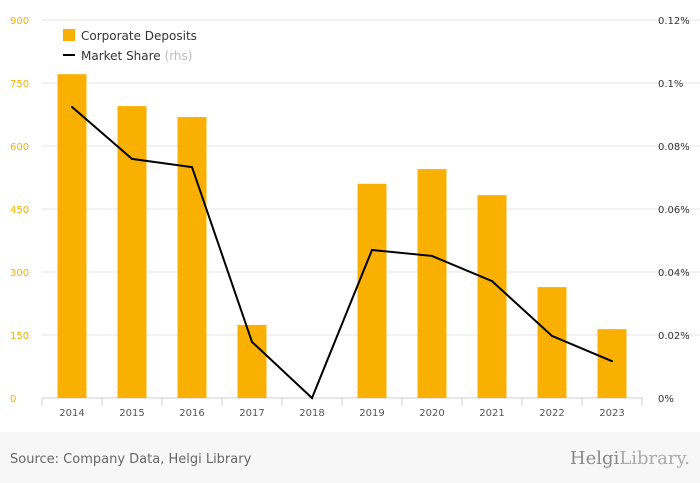 This screenshot has height=483, width=700. I want to click on line-point-2020, so click(432, 255).